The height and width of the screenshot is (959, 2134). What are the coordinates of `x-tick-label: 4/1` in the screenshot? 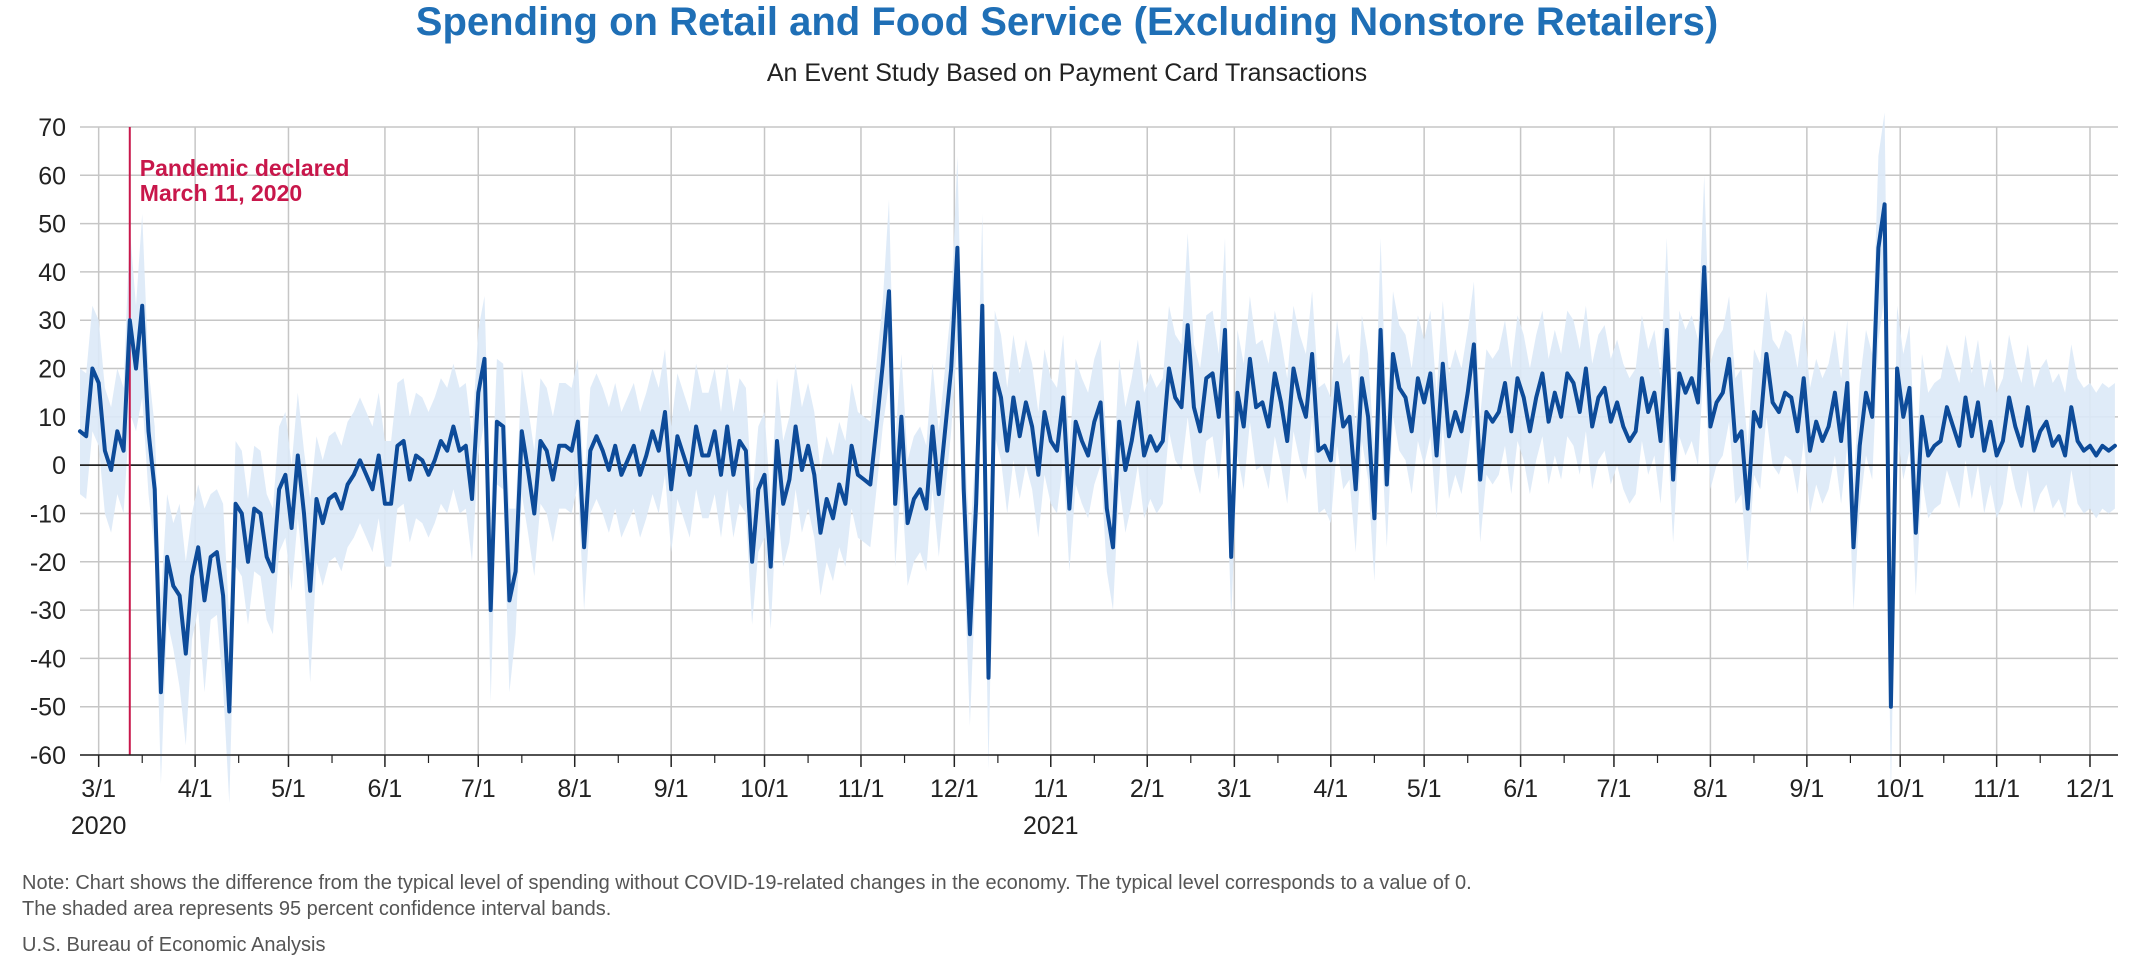 It's located at (1330, 789).